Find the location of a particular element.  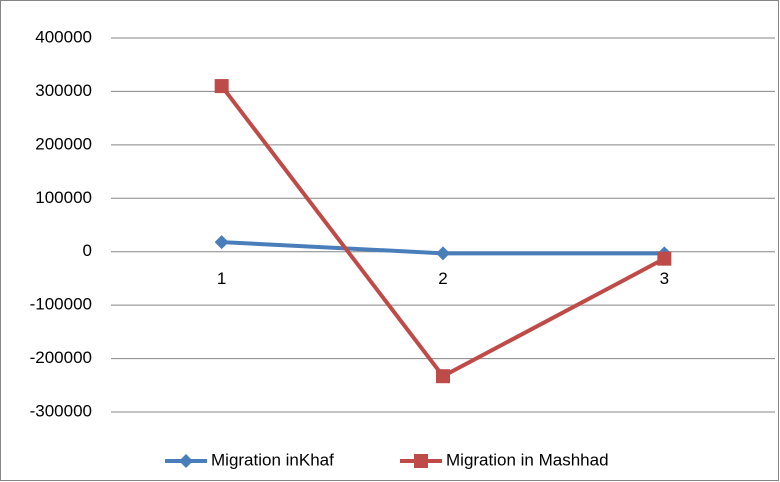

y-tick-label: 400000 is located at coordinates (63, 36).